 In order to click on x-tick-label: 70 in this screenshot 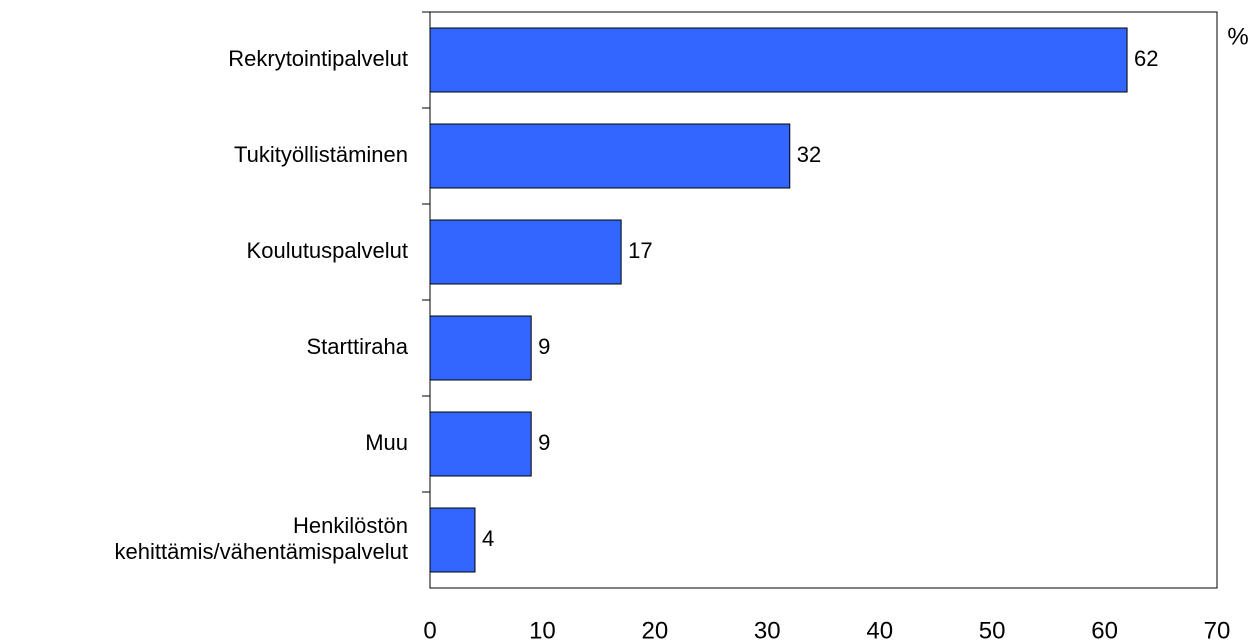, I will do `click(1217, 630)`.